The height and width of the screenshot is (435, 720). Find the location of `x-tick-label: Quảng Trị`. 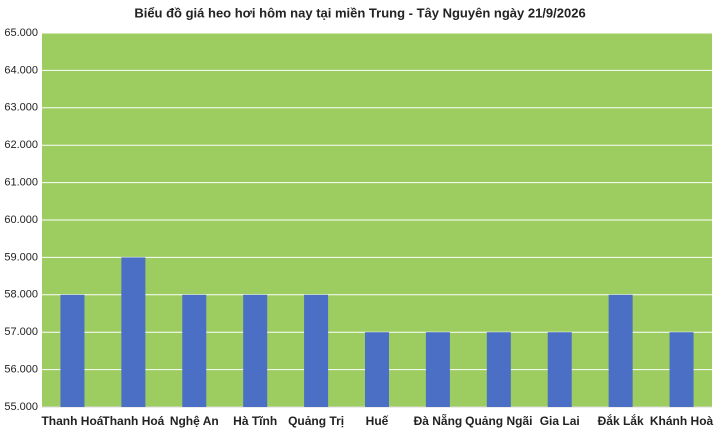

x-tick-label: Quảng Trị is located at coordinates (316, 421).